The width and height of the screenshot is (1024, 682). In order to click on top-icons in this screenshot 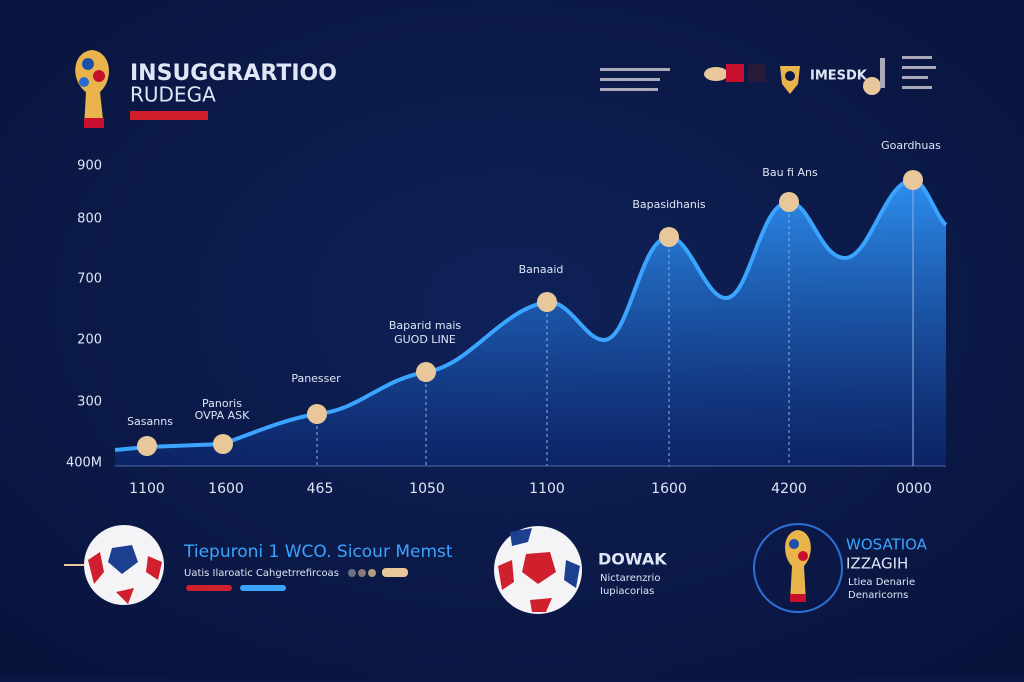, I will do `click(768, 75)`.